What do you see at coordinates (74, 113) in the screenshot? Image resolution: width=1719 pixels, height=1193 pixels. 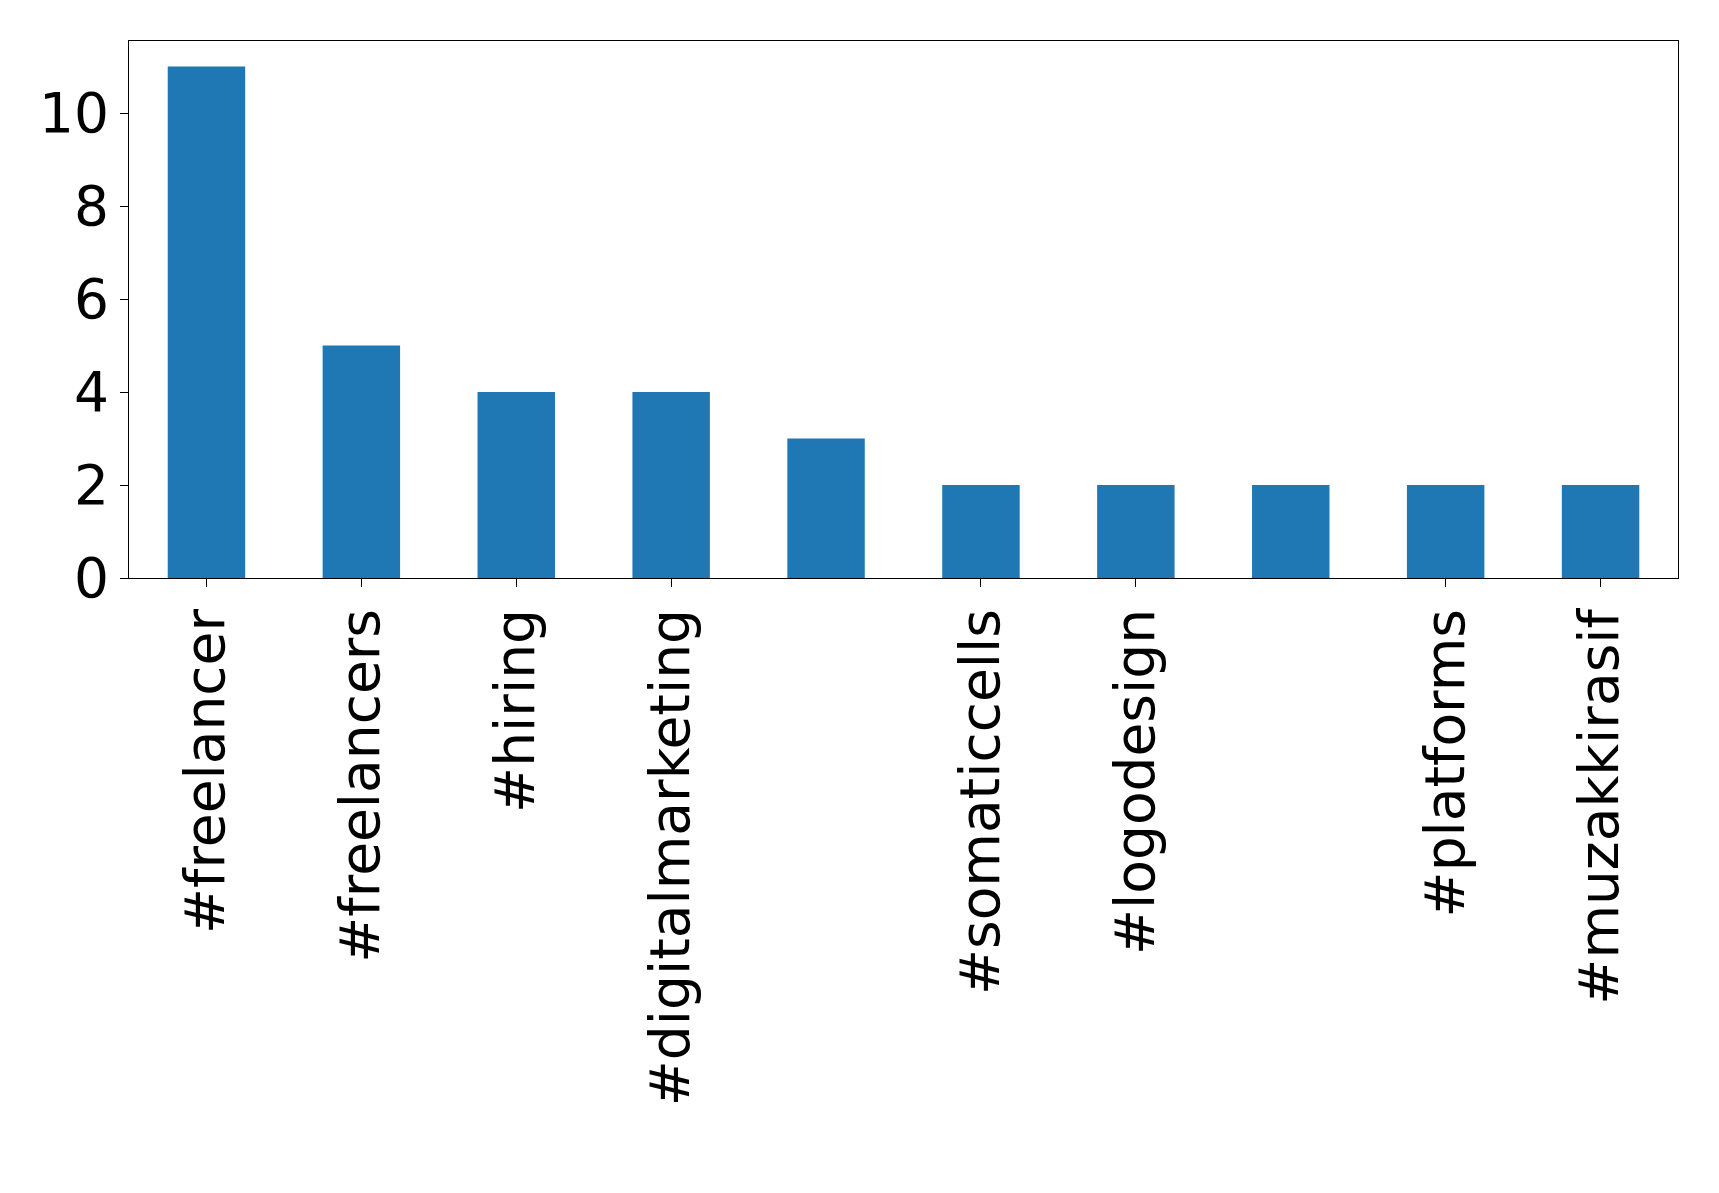 I see `y-tick-label: 10` at bounding box center [74, 113].